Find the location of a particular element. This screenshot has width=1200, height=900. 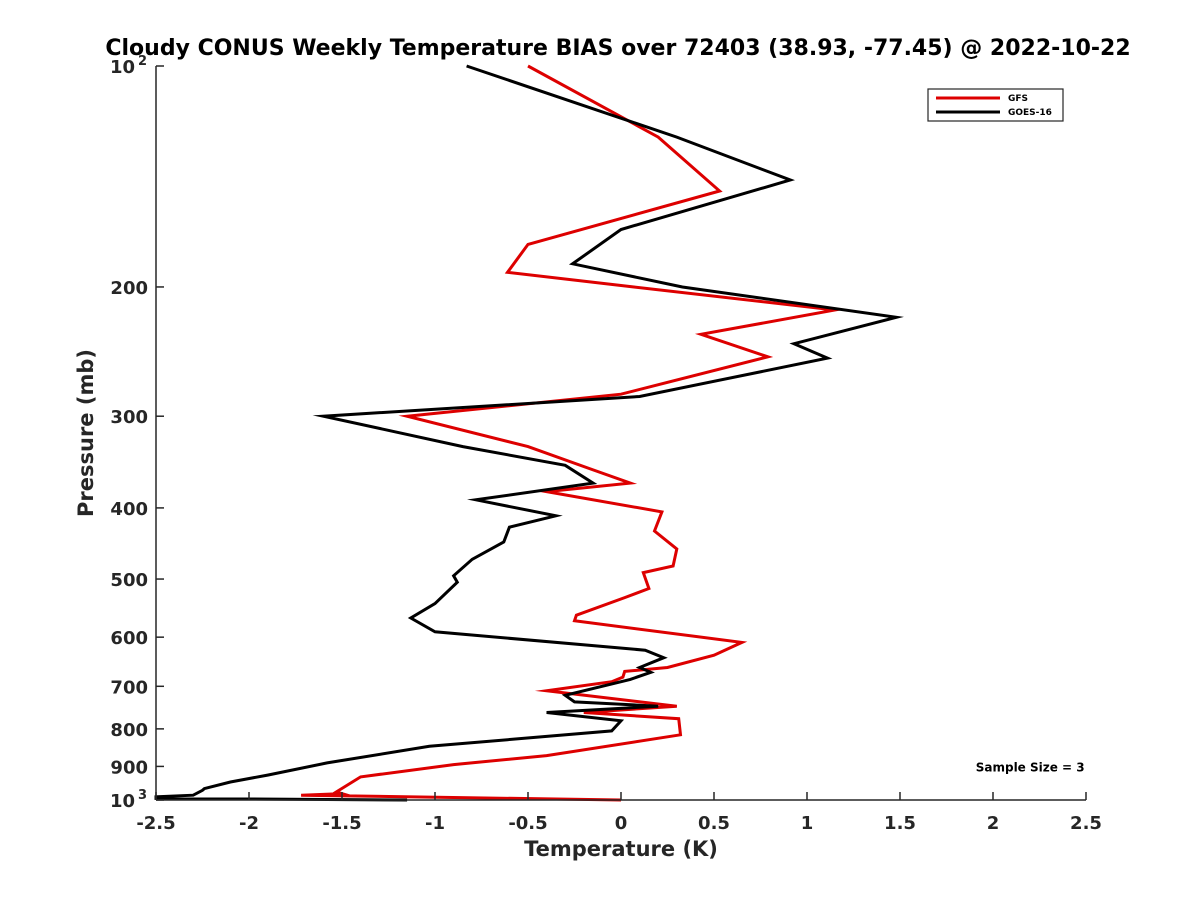

x-tick-label: 0.5 is located at coordinates (714, 823).